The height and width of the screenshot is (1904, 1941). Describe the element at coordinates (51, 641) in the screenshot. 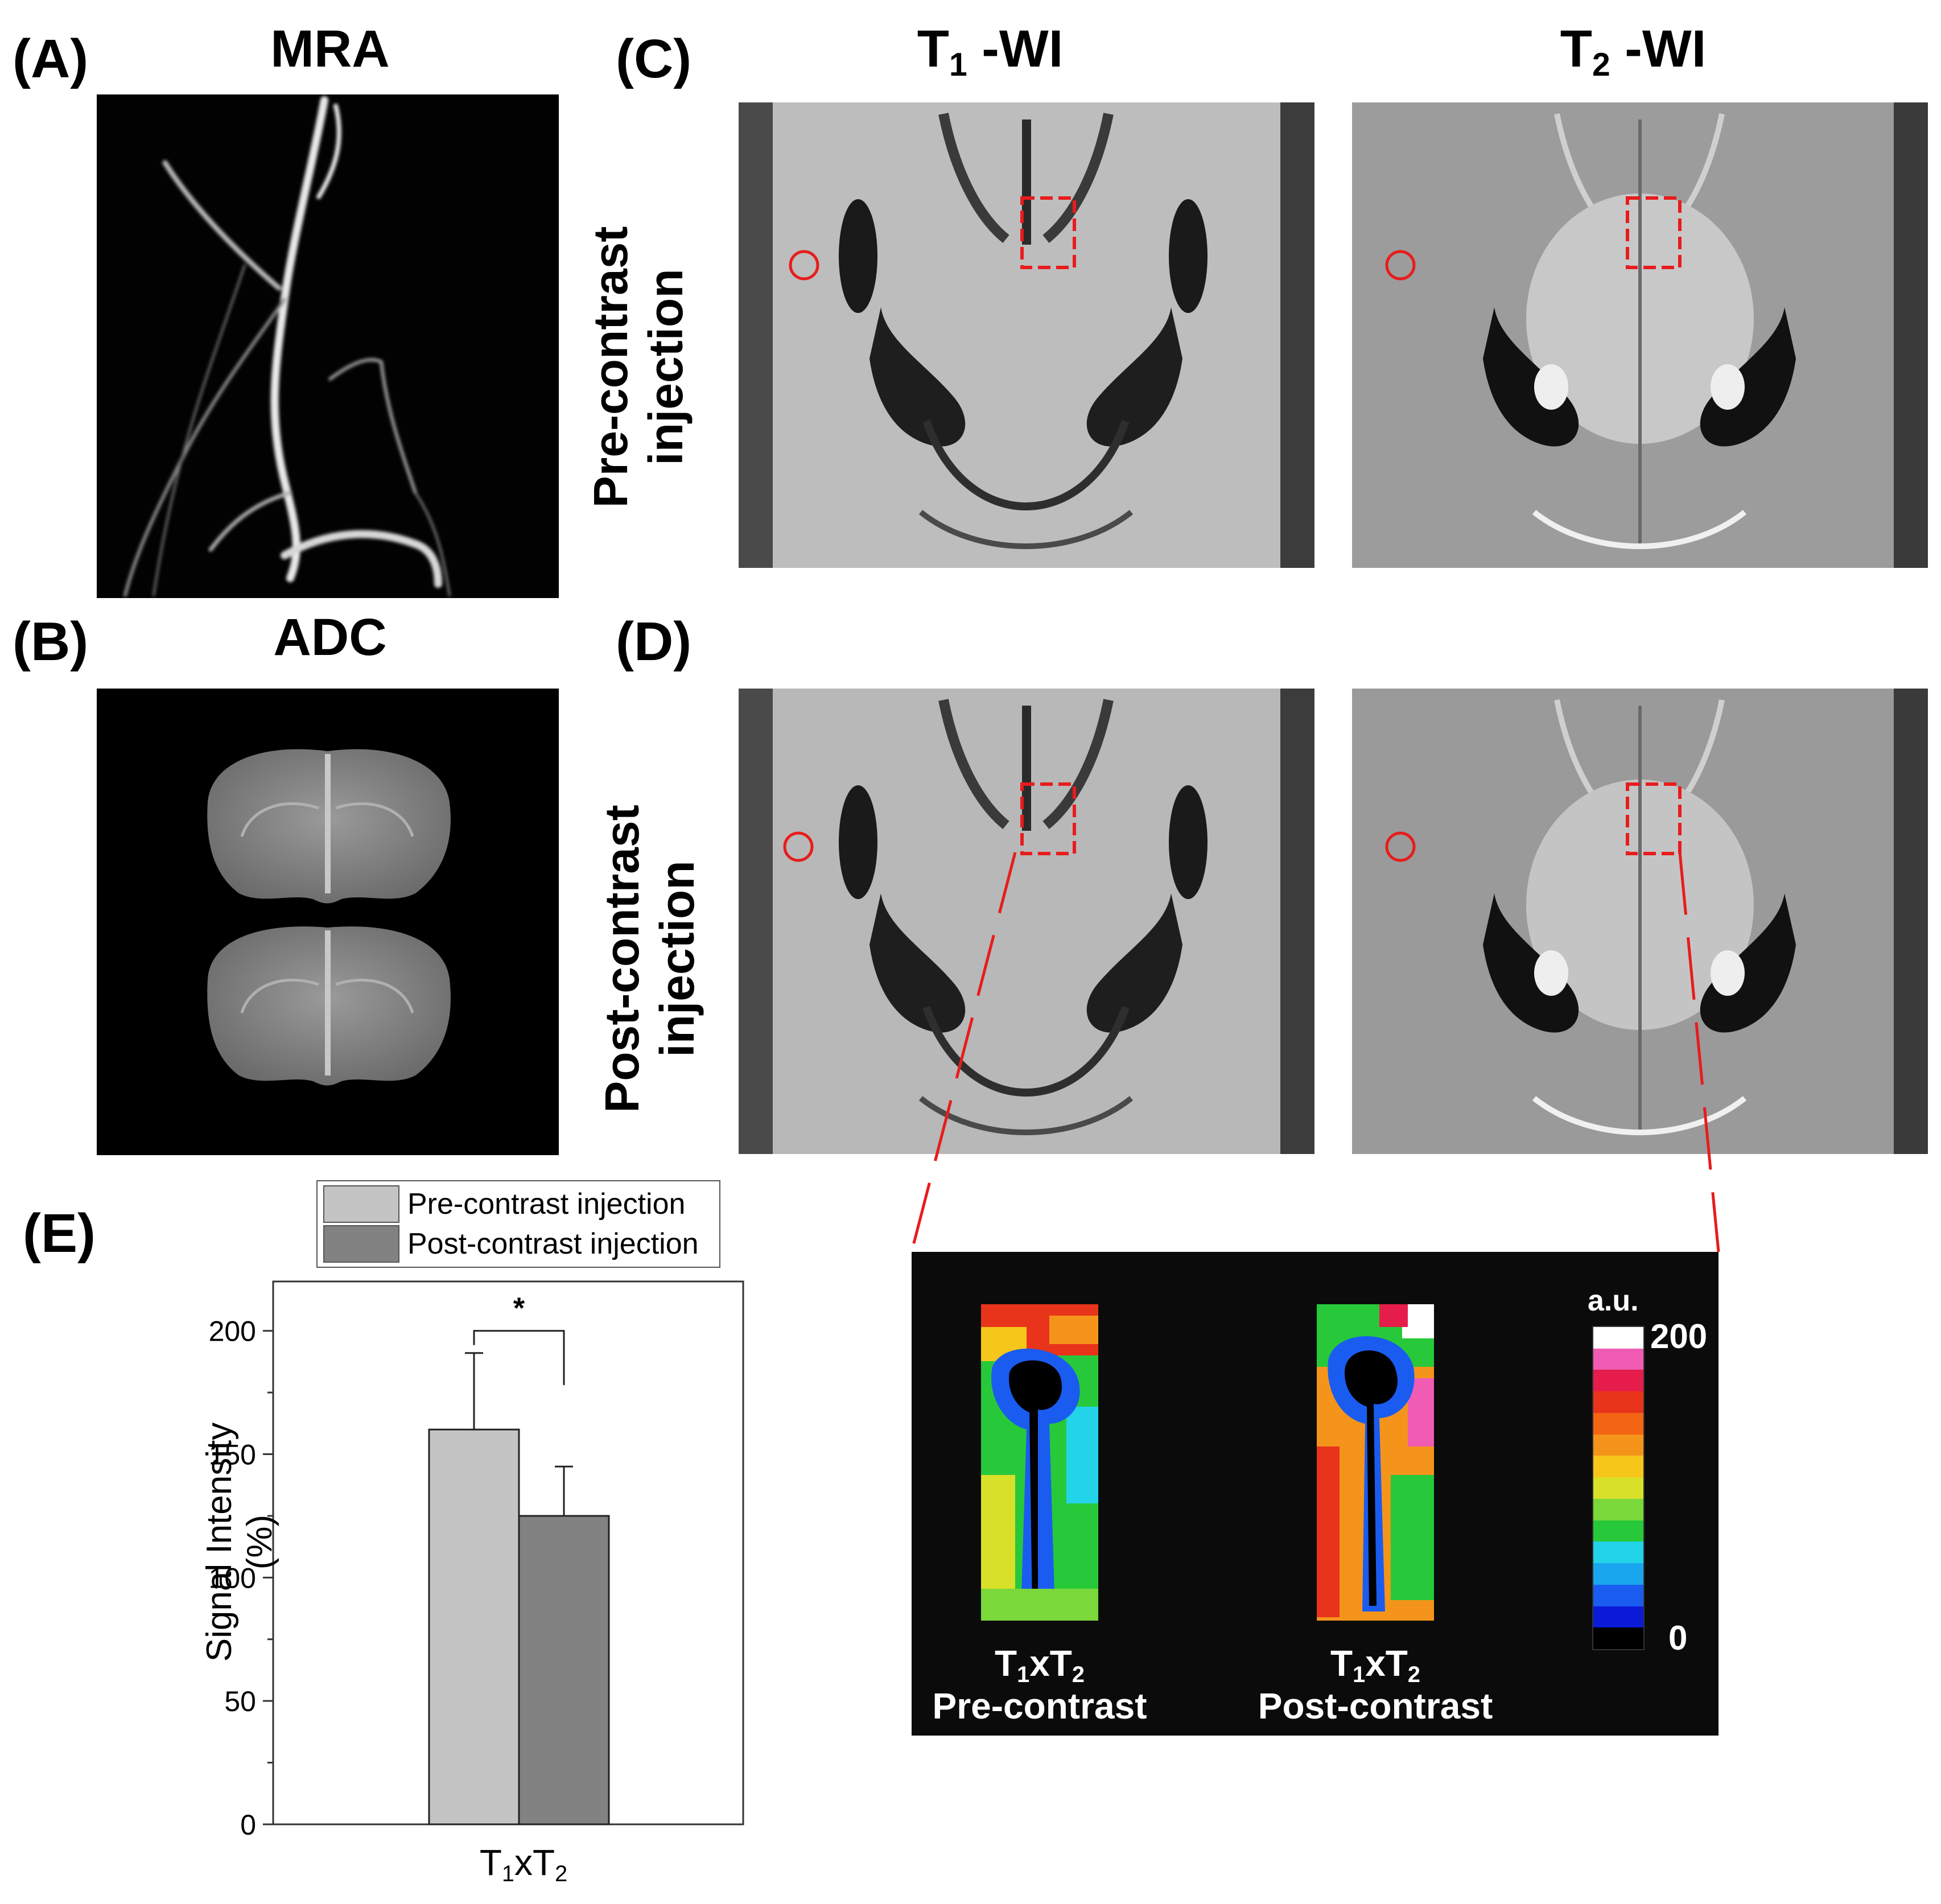

I see `panel-label-b: (B)` at that location.